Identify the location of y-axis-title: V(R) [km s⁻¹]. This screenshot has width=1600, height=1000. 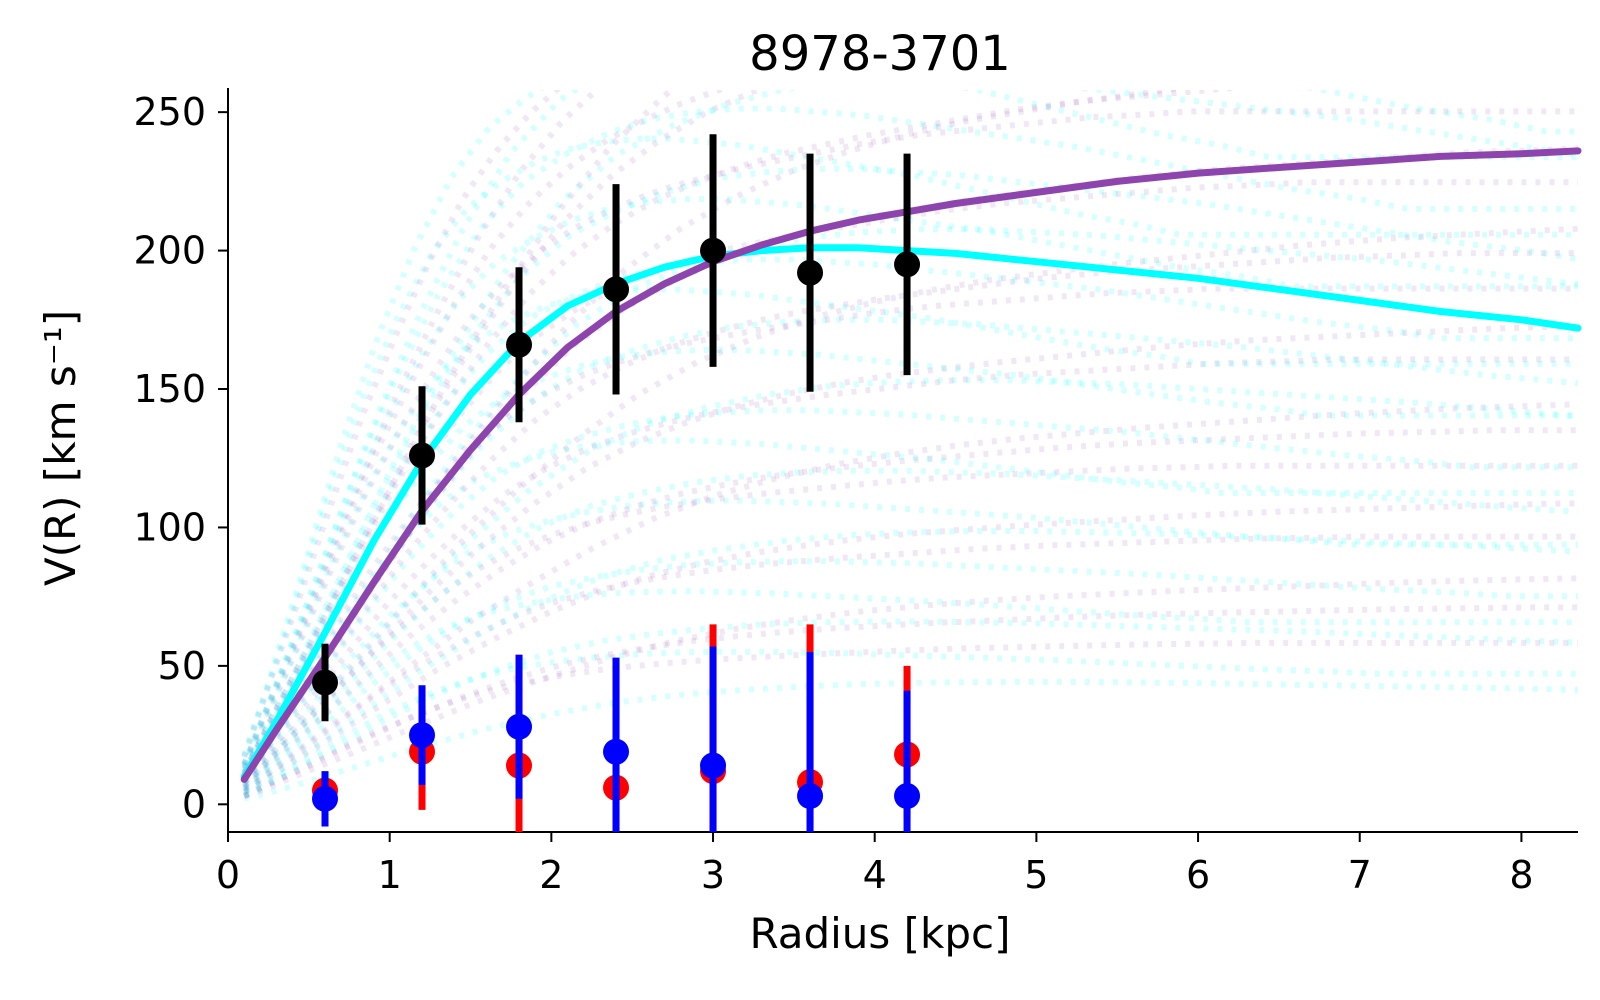
(60, 448).